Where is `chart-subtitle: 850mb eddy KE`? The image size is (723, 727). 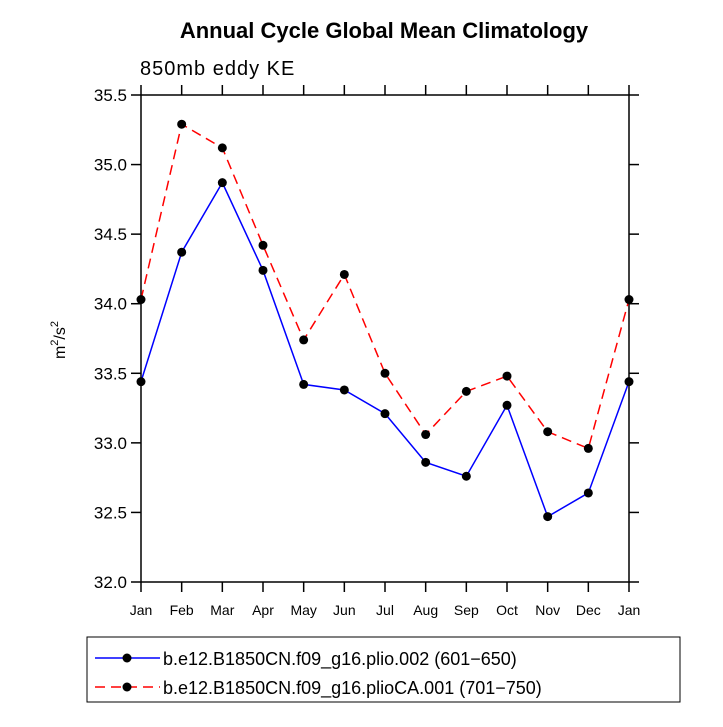 chart-subtitle: 850mb eddy KE is located at coordinates (217, 69).